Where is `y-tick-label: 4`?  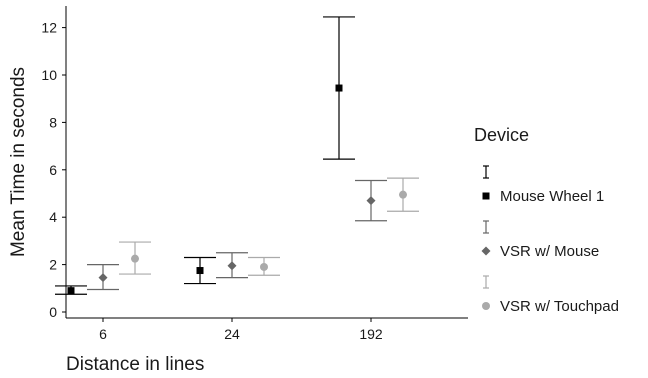 y-tick-label: 4 is located at coordinates (53, 217).